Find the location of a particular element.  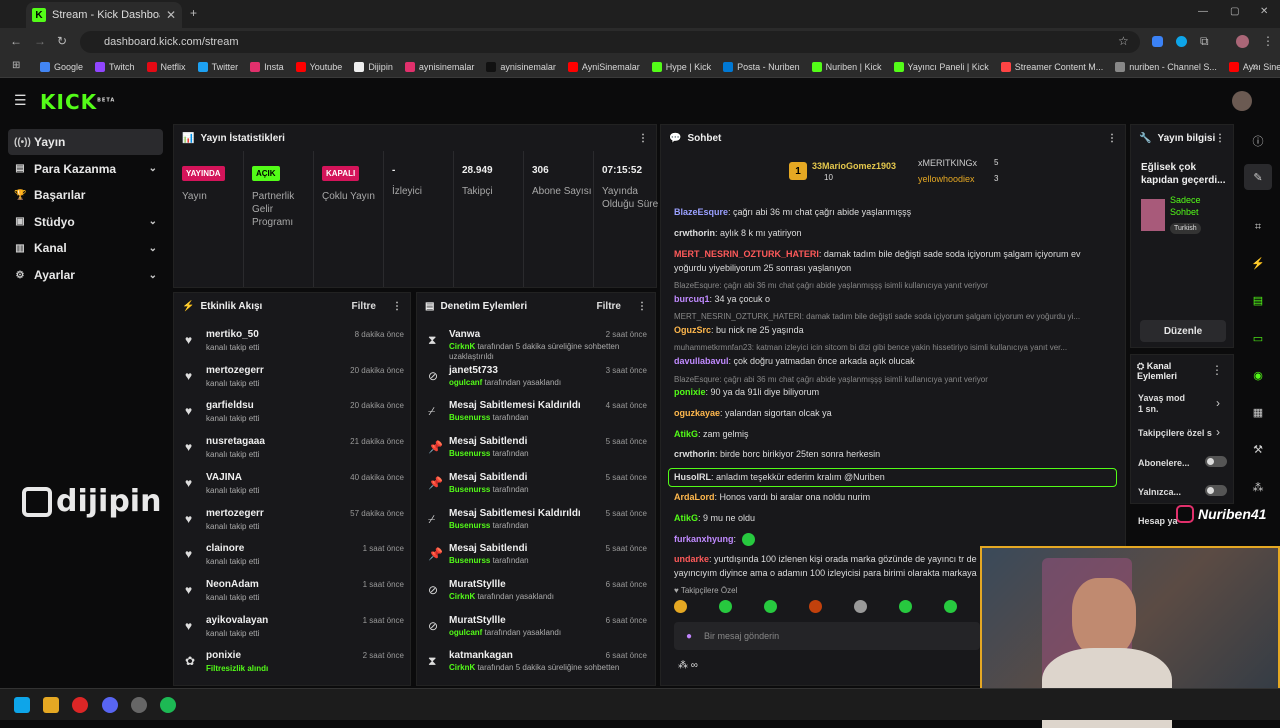

moderation-menu-icon: ⋮ is located at coordinates (642, 306).